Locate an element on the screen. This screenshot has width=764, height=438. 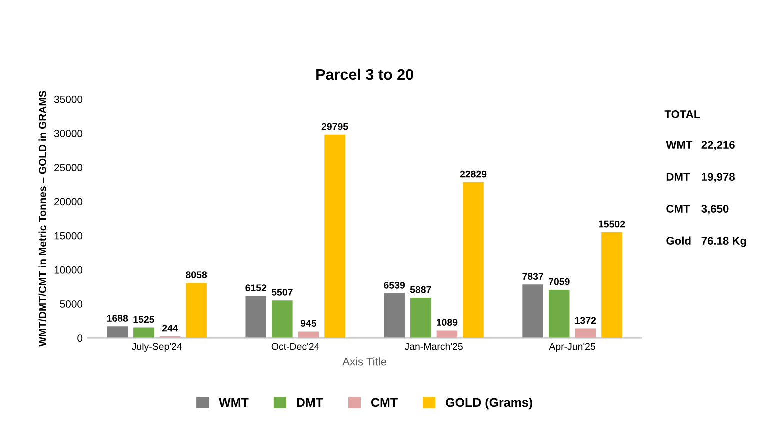
x-axis-title: Axis Title is located at coordinates (364, 362).